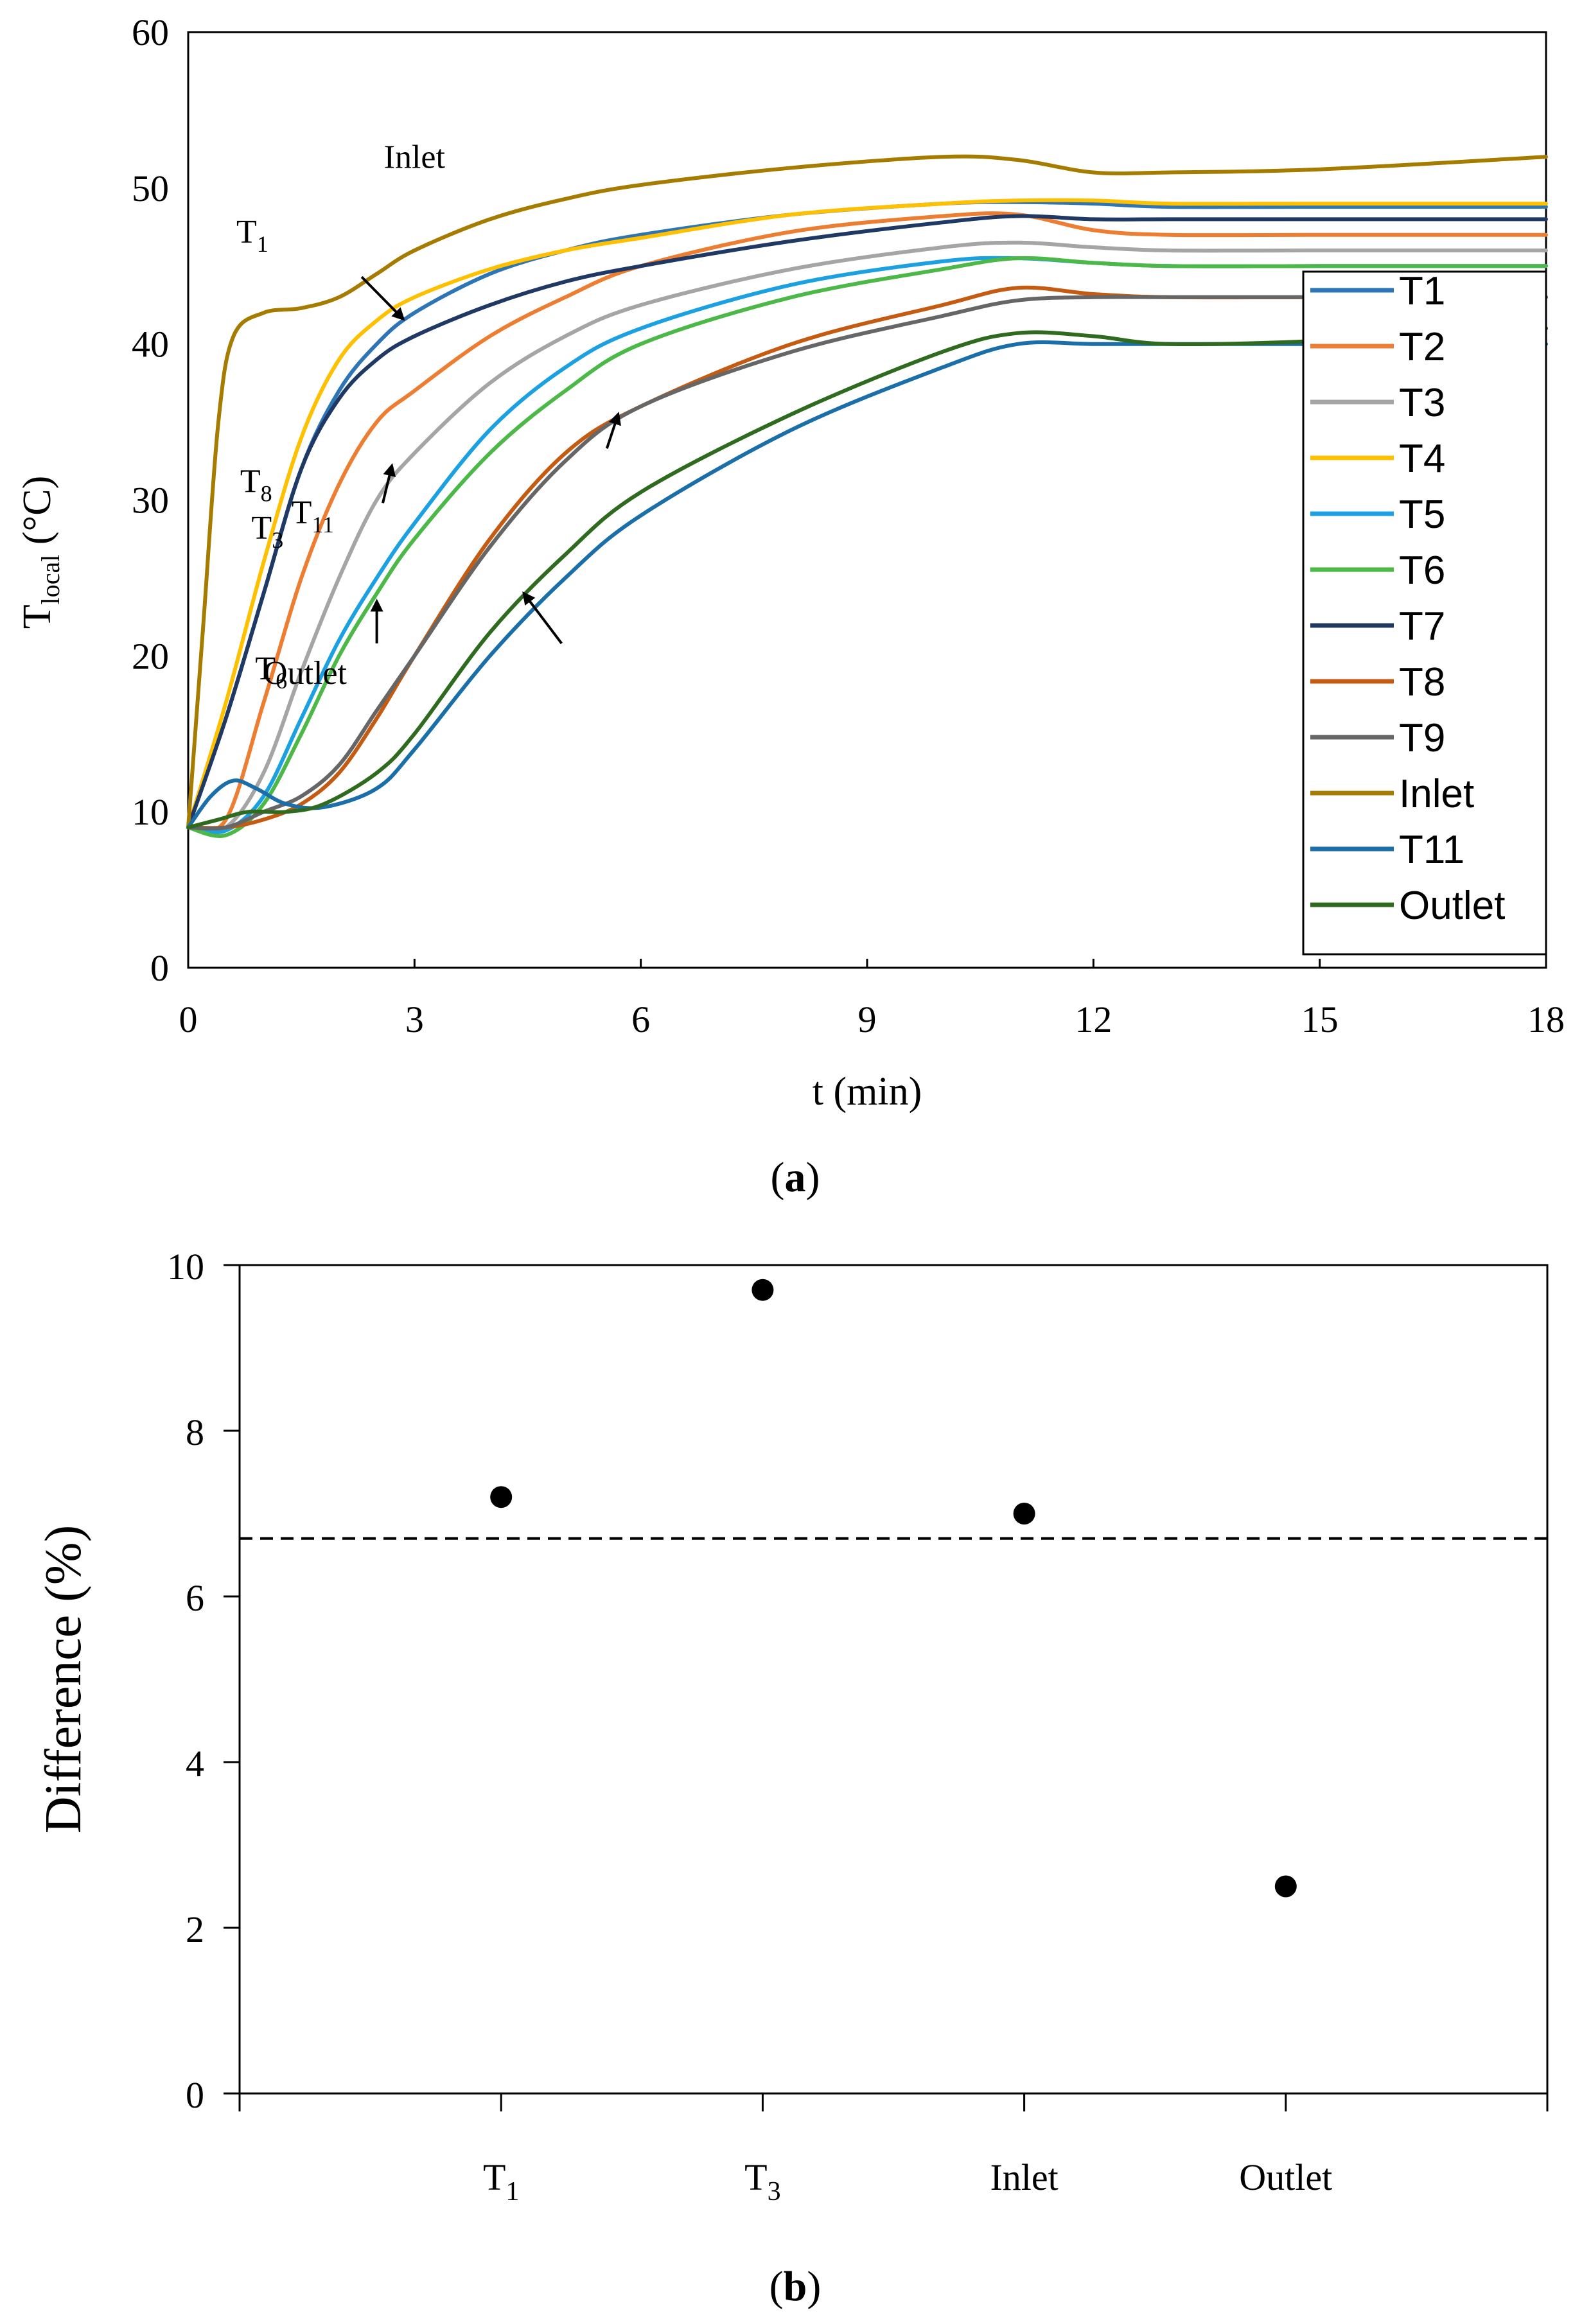  What do you see at coordinates (159, 968) in the screenshot?
I see `y-tick-label: 0` at bounding box center [159, 968].